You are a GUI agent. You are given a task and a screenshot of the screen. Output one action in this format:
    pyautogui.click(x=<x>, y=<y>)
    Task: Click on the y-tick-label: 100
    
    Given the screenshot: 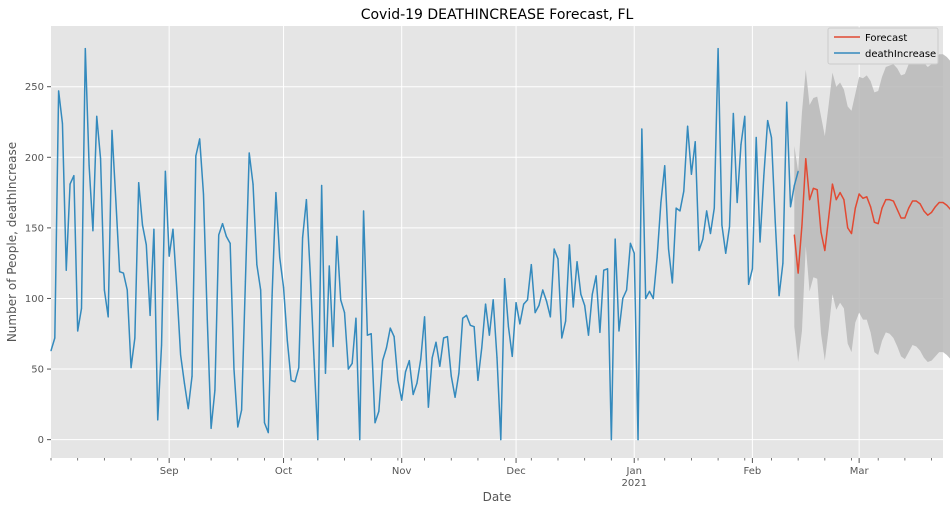 What is the action you would take?
    pyautogui.click(x=34, y=299)
    